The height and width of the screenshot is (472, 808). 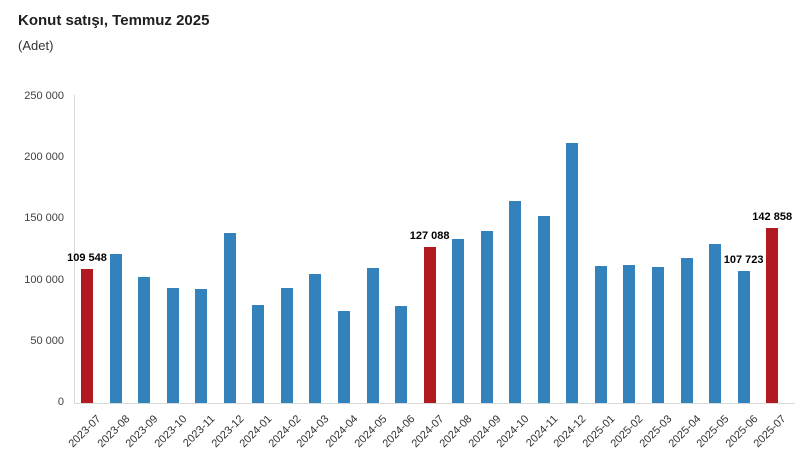 What do you see at coordinates (47, 340) in the screenshot?
I see `y-tick-label: 50 000` at bounding box center [47, 340].